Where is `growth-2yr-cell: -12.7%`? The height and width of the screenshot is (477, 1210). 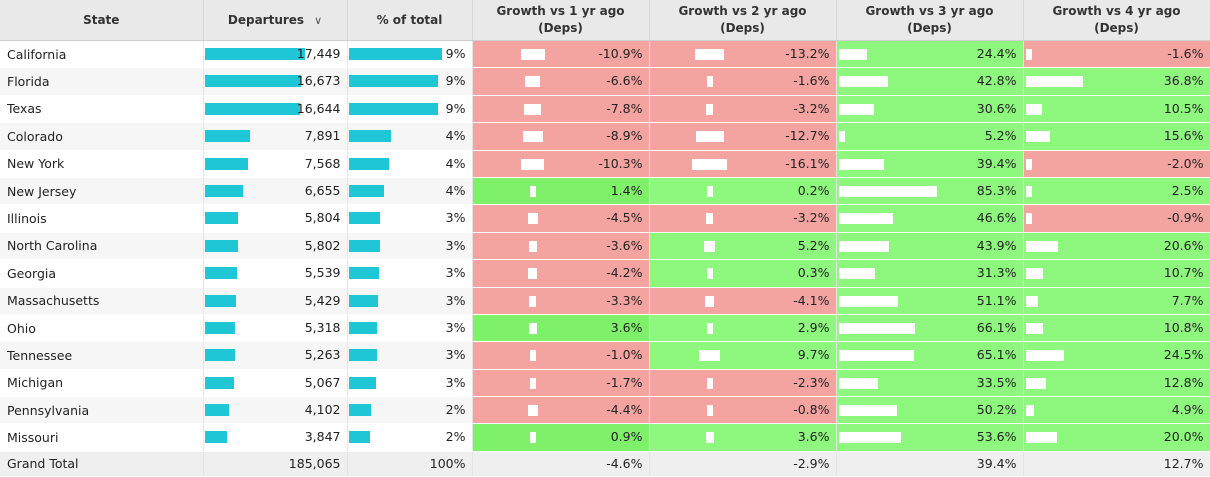
growth-2yr-cell: -12.7% is located at coordinates (743, 136).